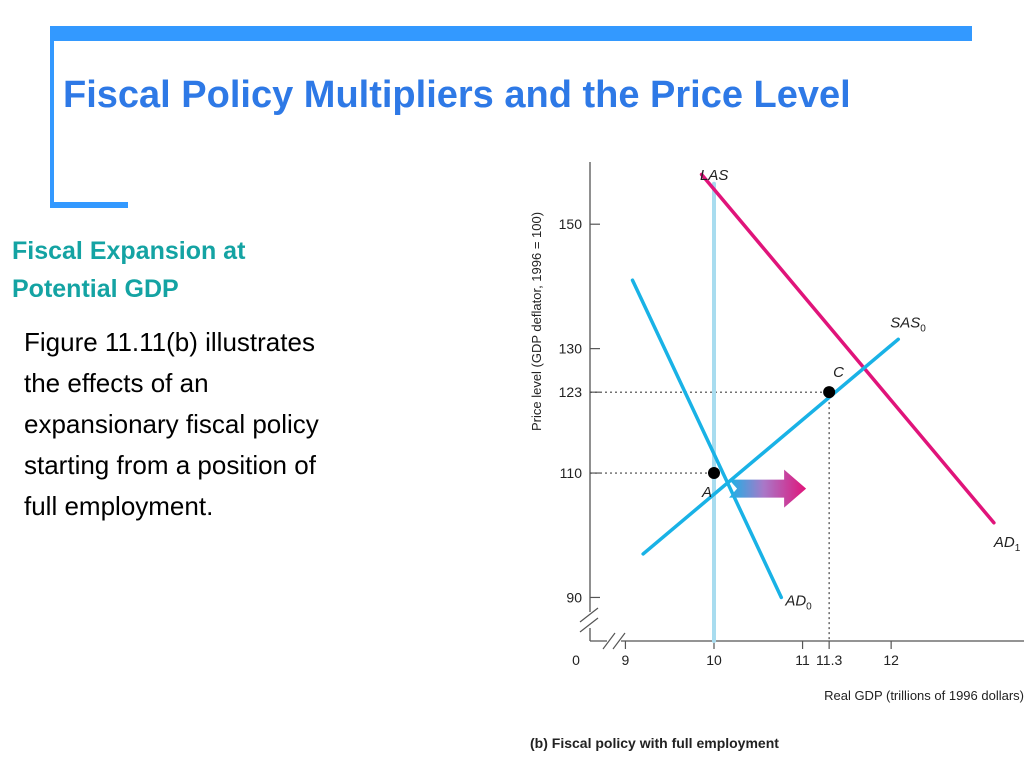 The height and width of the screenshot is (768, 1024). Describe the element at coordinates (571, 349) in the screenshot. I see `y-tick-label: 130` at that location.